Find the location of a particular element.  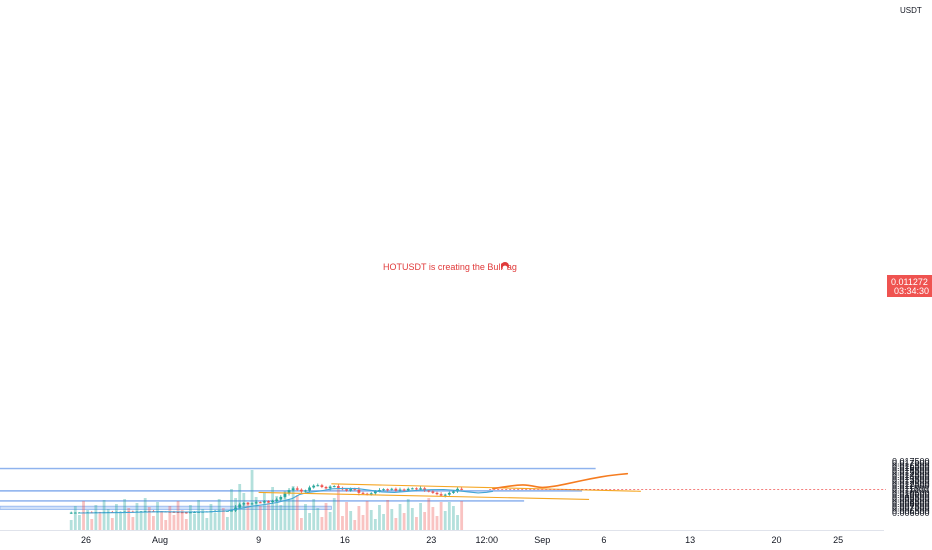

last-price-label: 0.011272 03:34:30 is located at coordinates (909, 286).